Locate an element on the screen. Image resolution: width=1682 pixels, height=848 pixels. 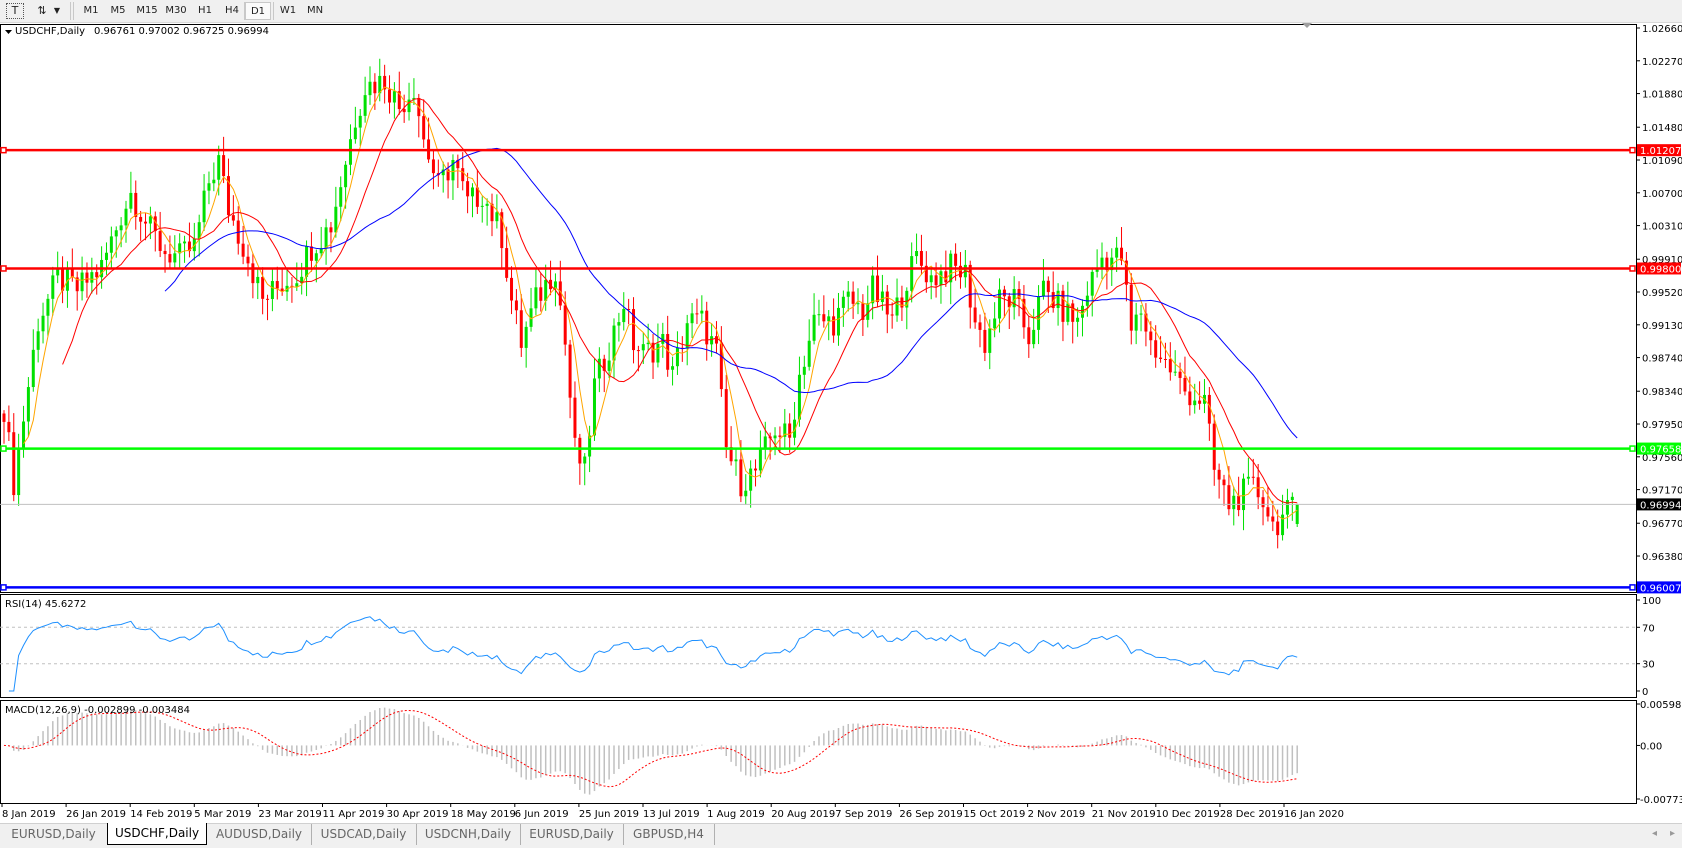
date-axis-label: 23 Mar 2019 is located at coordinates (289, 814).